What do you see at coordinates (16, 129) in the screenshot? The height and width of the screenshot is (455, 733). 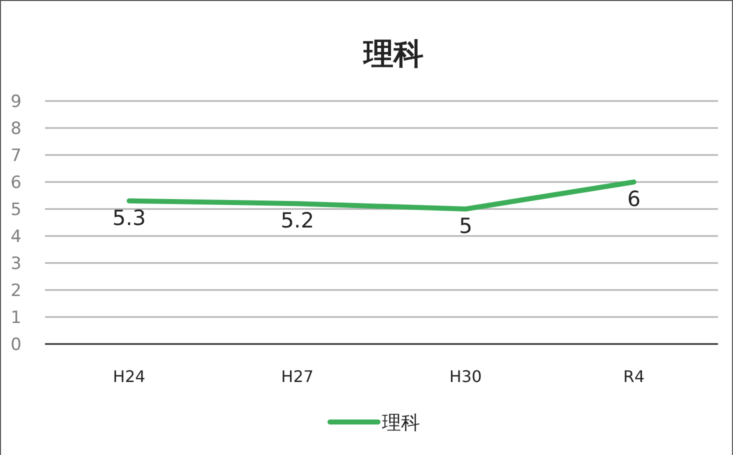 I see `y-tick-label: 8` at bounding box center [16, 129].